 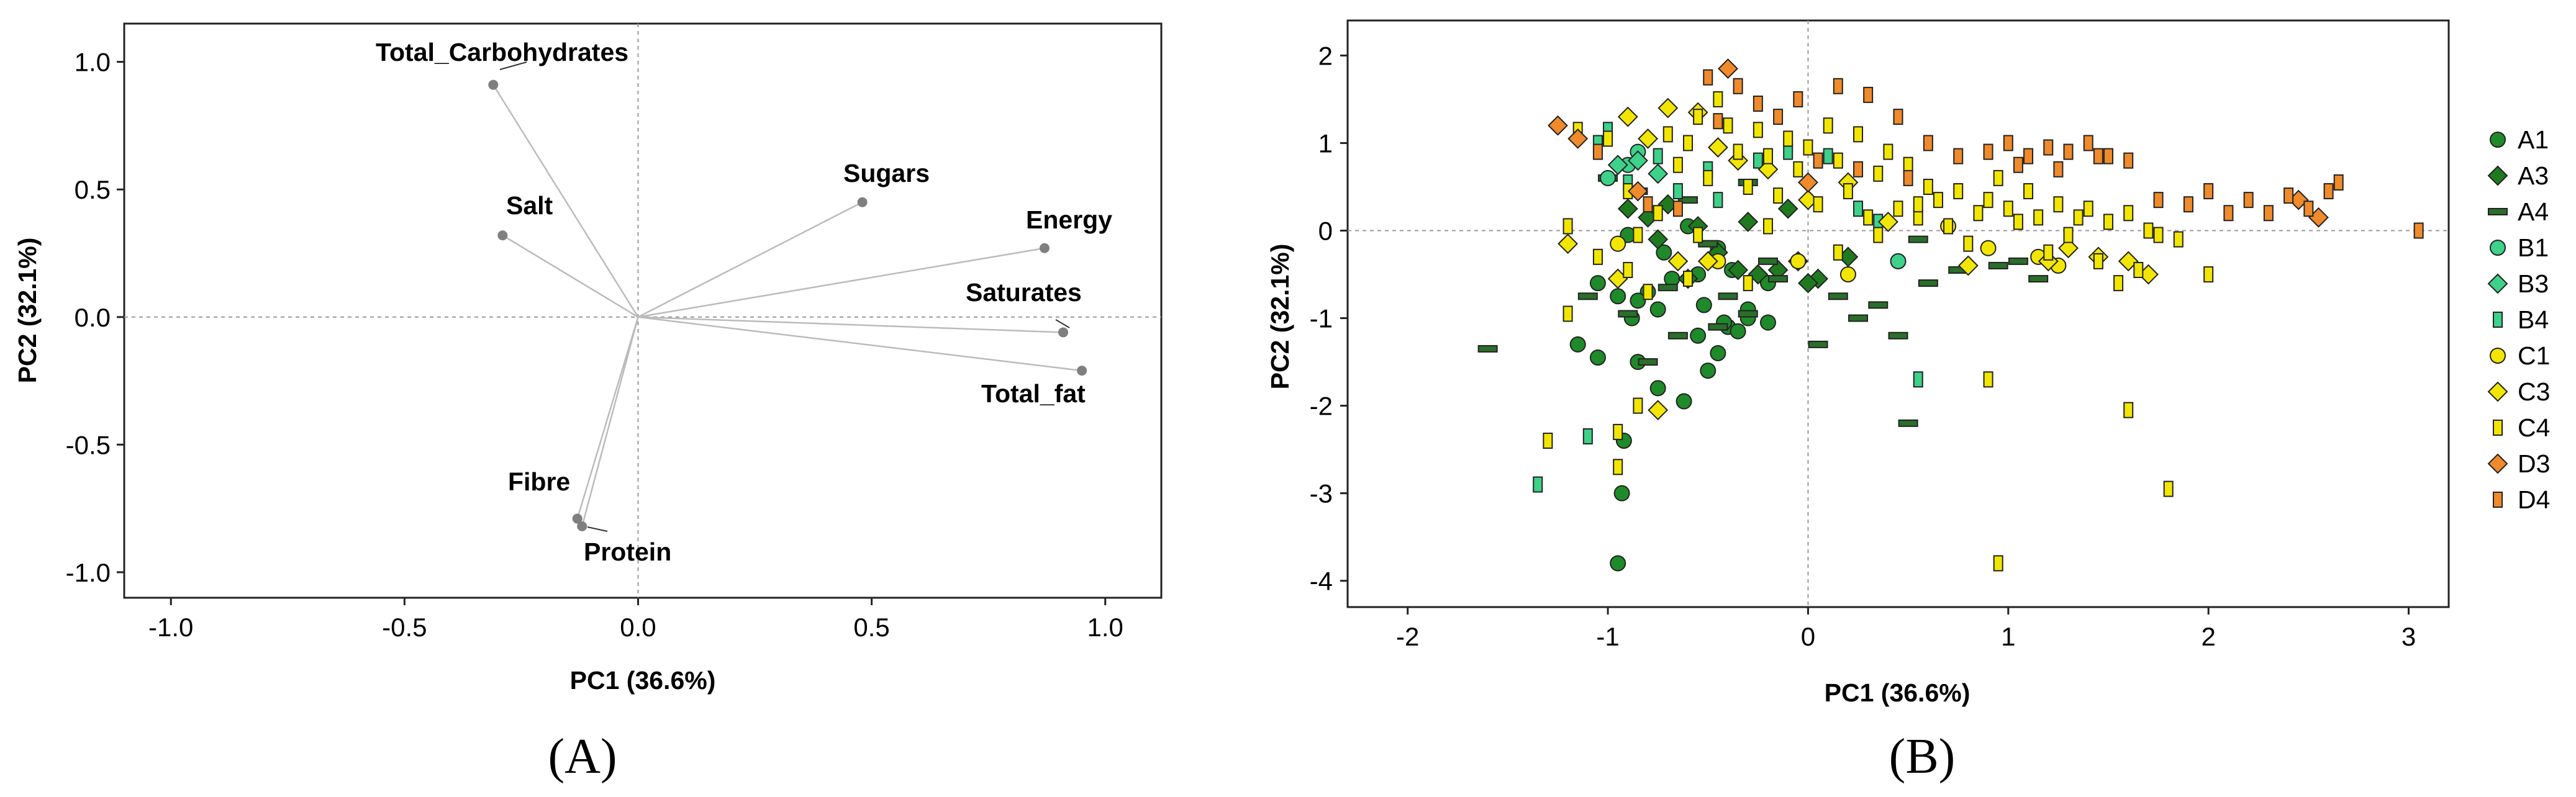 What do you see at coordinates (1321, 494) in the screenshot?
I see `y-tick-label: -3` at bounding box center [1321, 494].